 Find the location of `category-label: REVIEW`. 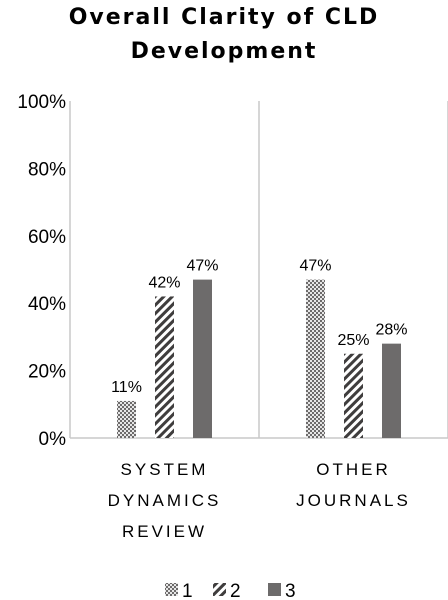

category-label: REVIEW is located at coordinates (164, 531).